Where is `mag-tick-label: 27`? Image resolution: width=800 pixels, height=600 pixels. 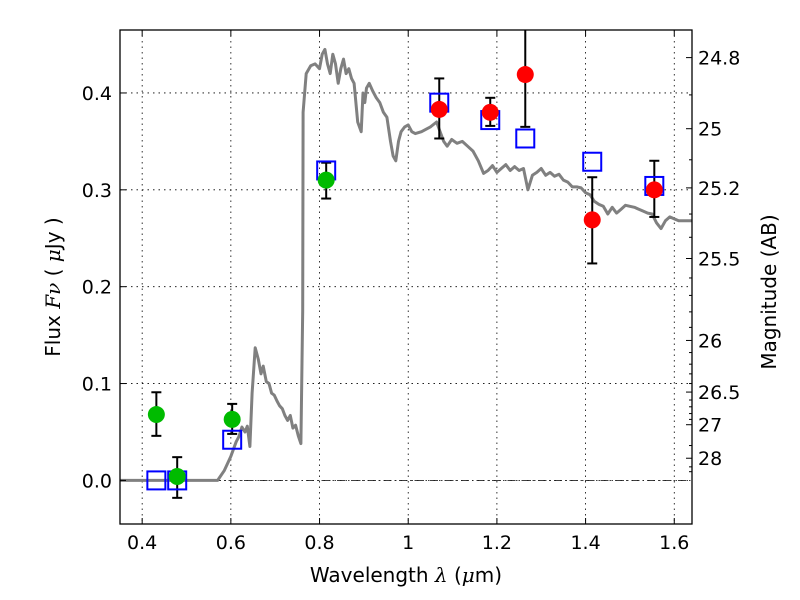
mag-tick-label: 27 is located at coordinates (710, 426).